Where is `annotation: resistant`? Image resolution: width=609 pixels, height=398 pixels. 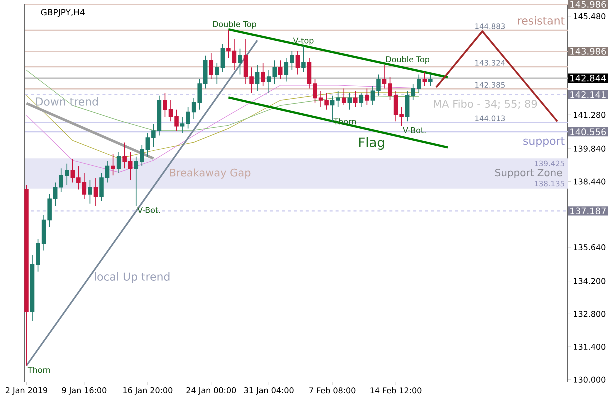 annotation: resistant is located at coordinates (541, 20).